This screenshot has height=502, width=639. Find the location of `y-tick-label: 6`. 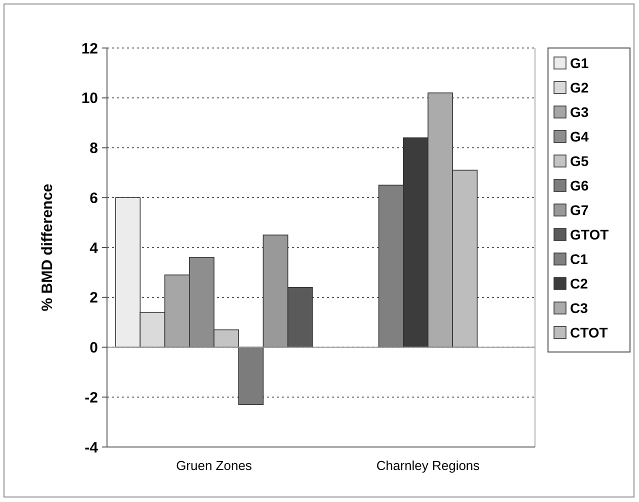

y-tick-label: 6 is located at coordinates (94, 198).